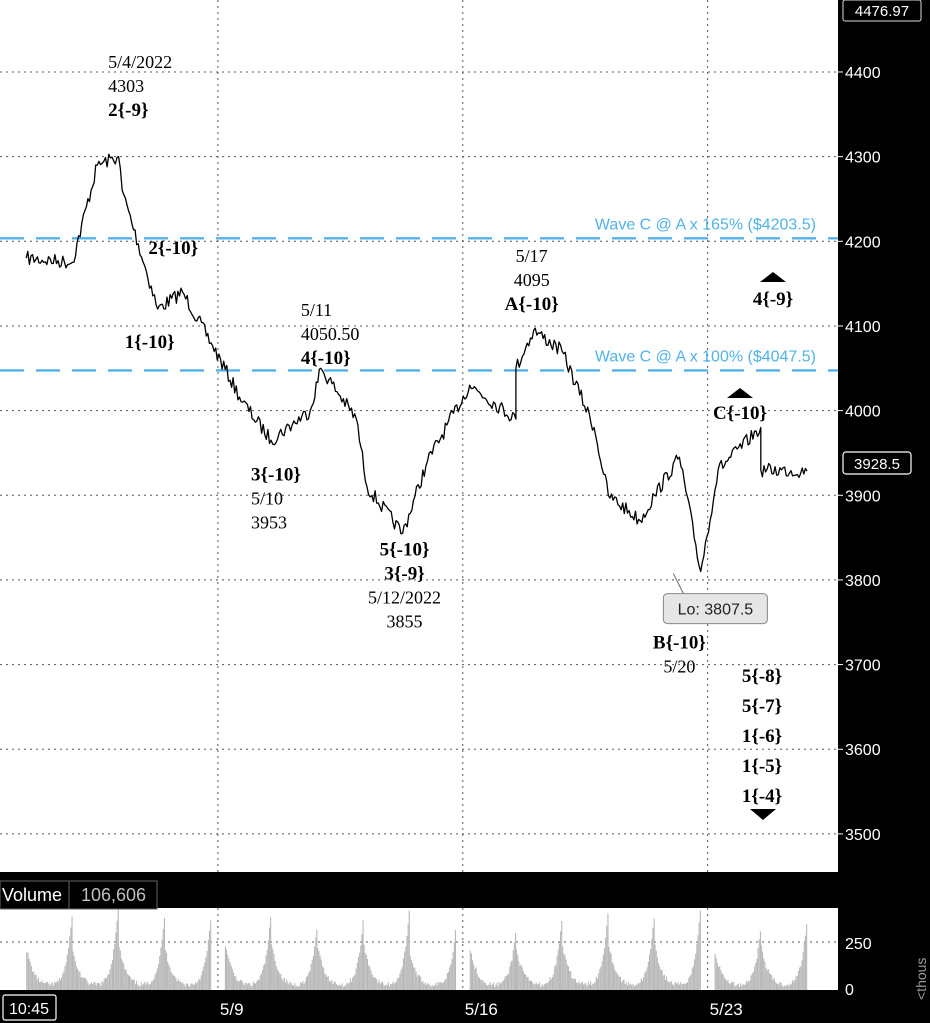 The height and width of the screenshot is (1023, 930). What do you see at coordinates (532, 256) in the screenshot?
I see `annotation-text: 5/17` at bounding box center [532, 256].